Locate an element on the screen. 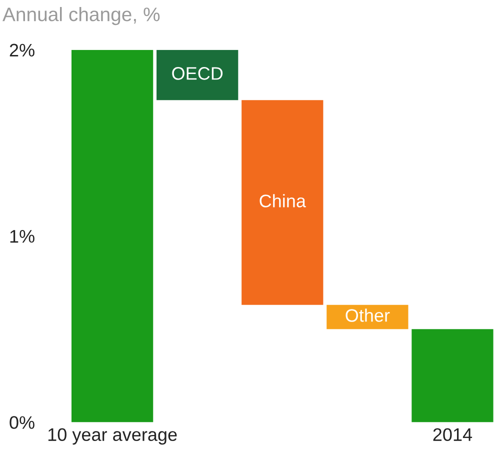 The image size is (495, 466). chart-title: Annual change, % is located at coordinates (81, 16).